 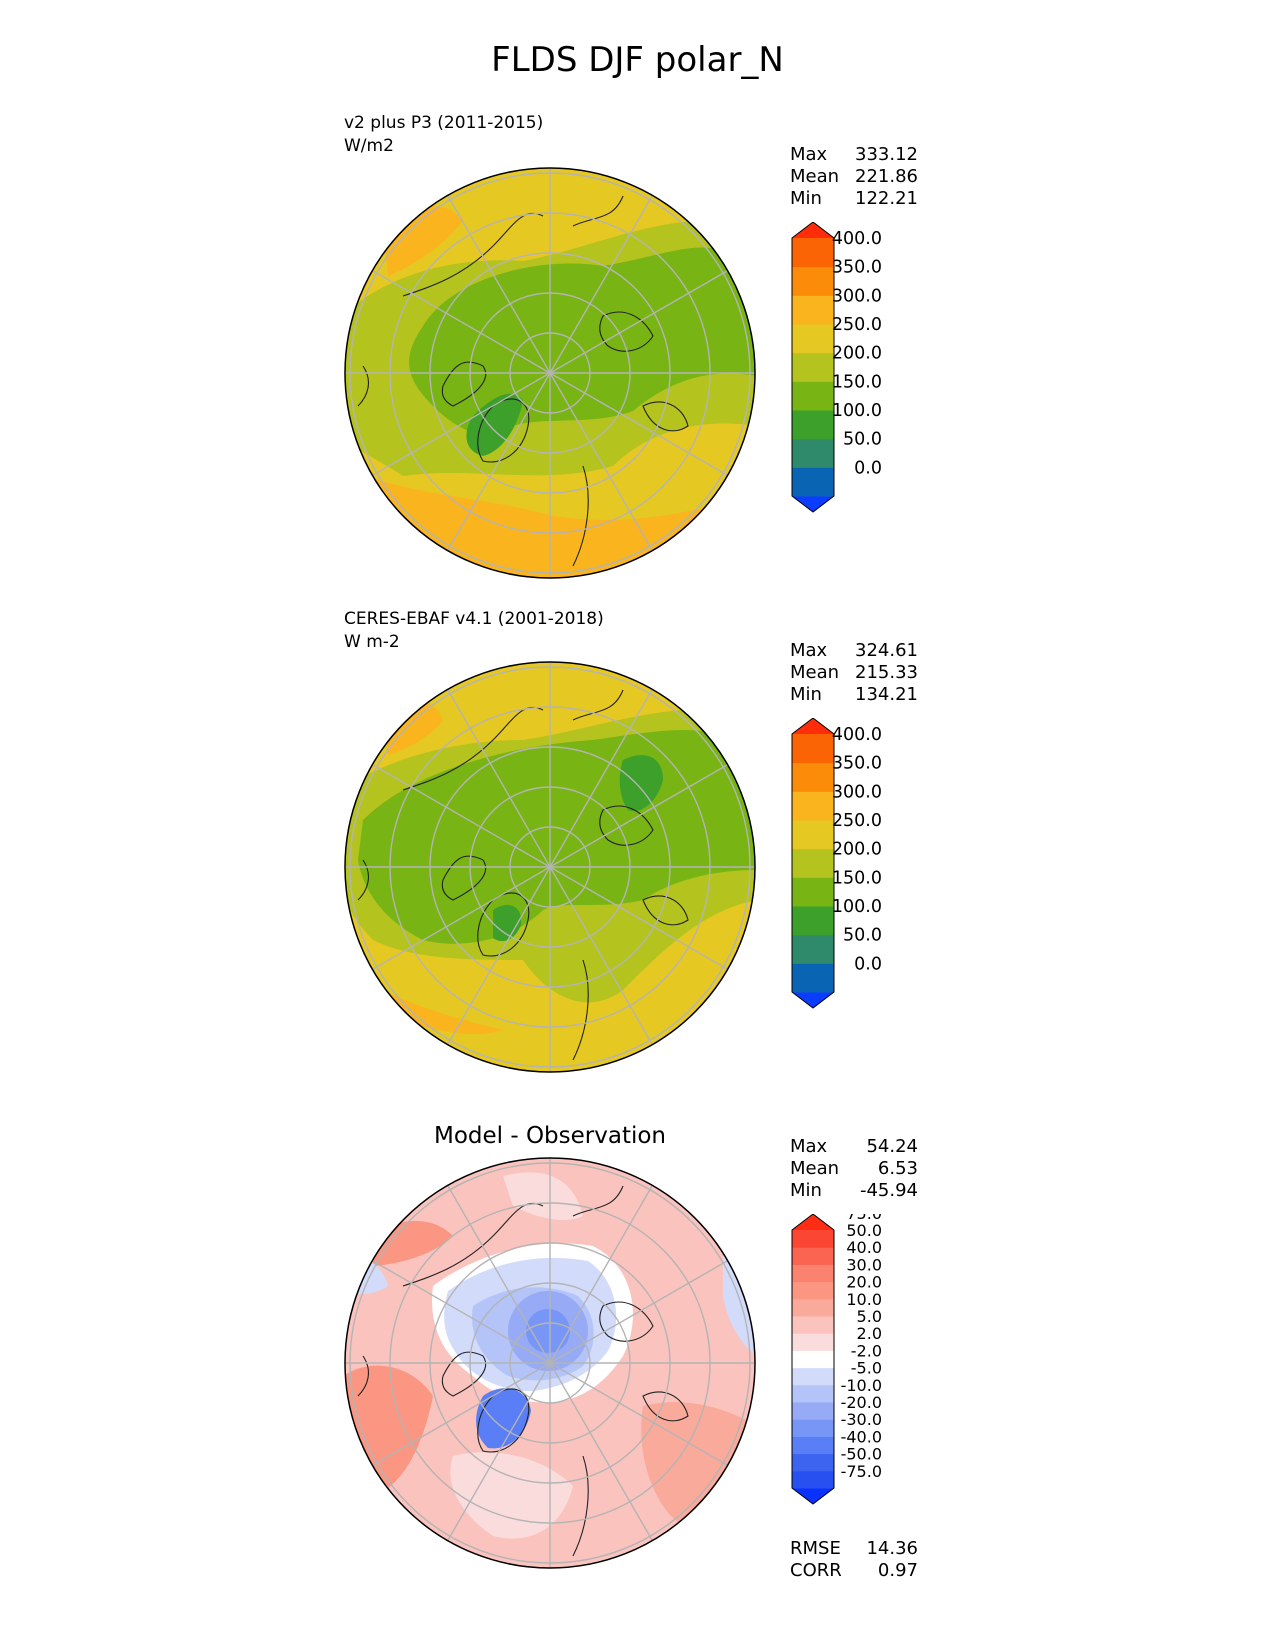 What do you see at coordinates (548, 1331) in the screenshot?
I see `field-blue-core` at bounding box center [548, 1331].